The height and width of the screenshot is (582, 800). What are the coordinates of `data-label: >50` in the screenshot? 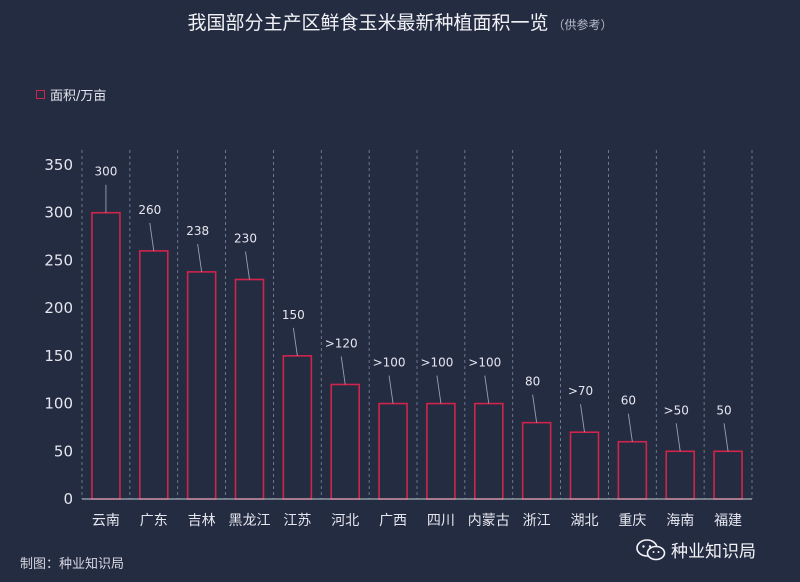 It's located at (676, 410).